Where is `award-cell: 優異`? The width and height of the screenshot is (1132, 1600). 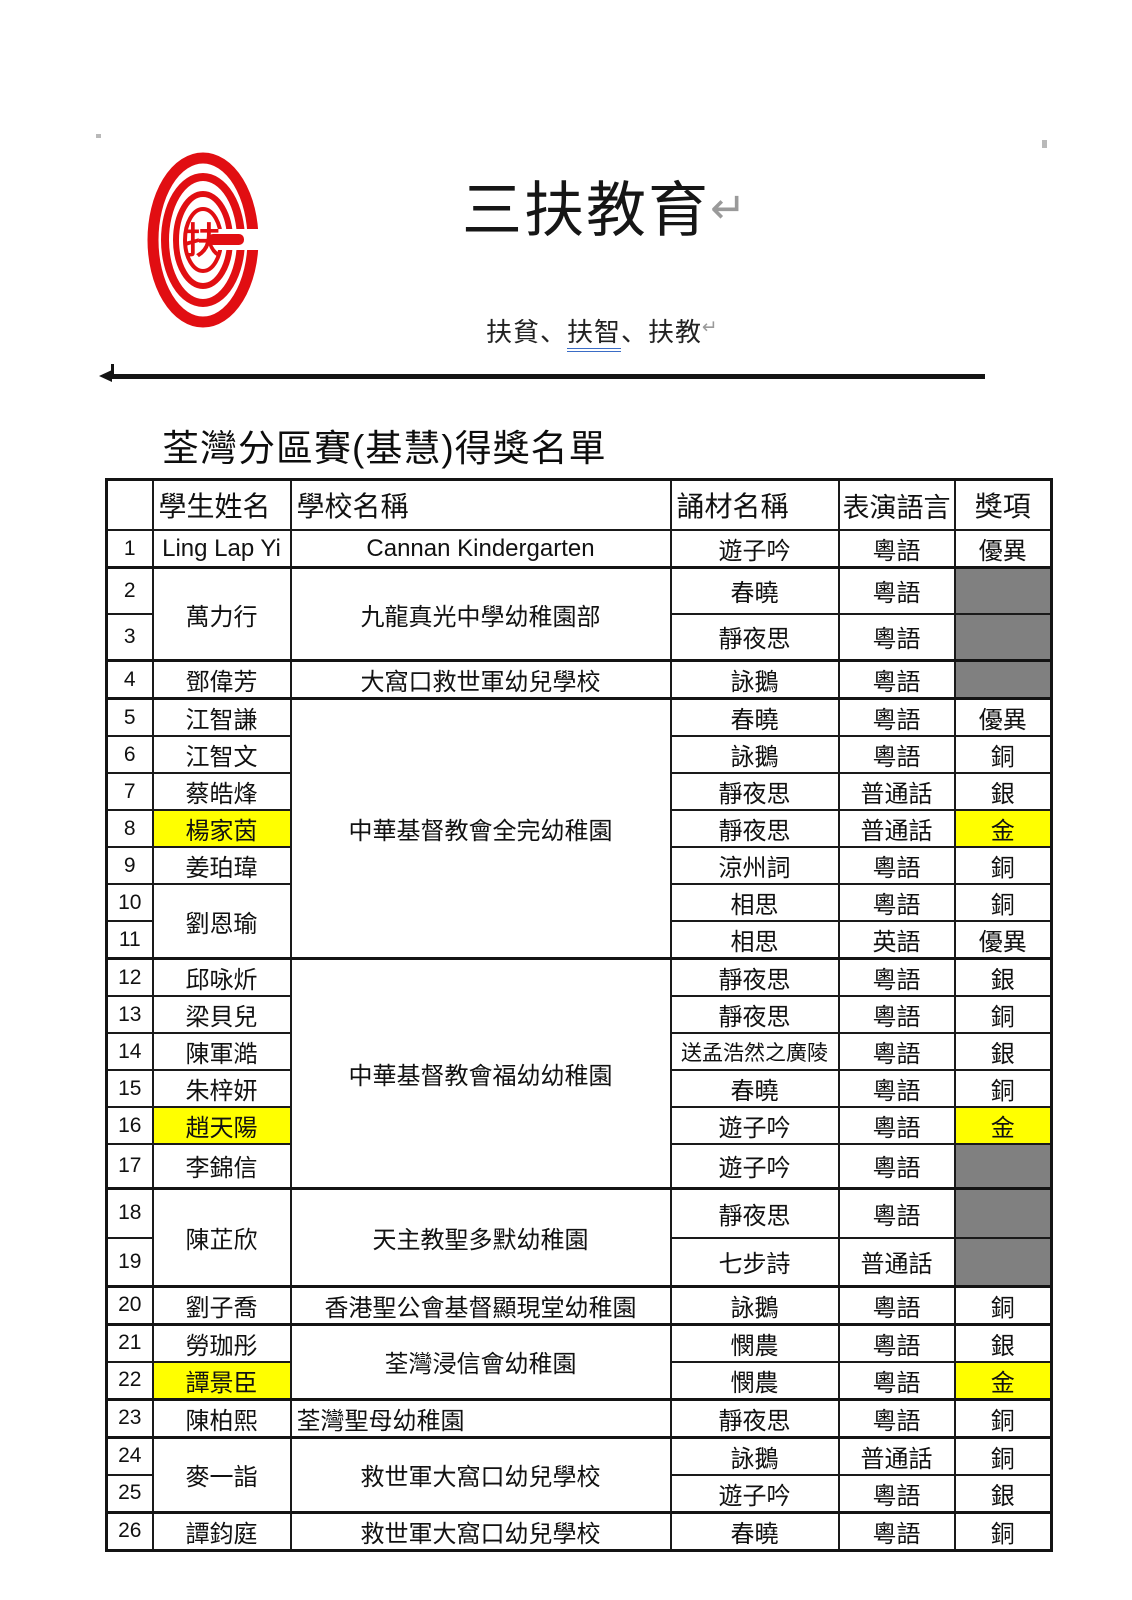 award-cell: 優異 is located at coordinates (1003, 940).